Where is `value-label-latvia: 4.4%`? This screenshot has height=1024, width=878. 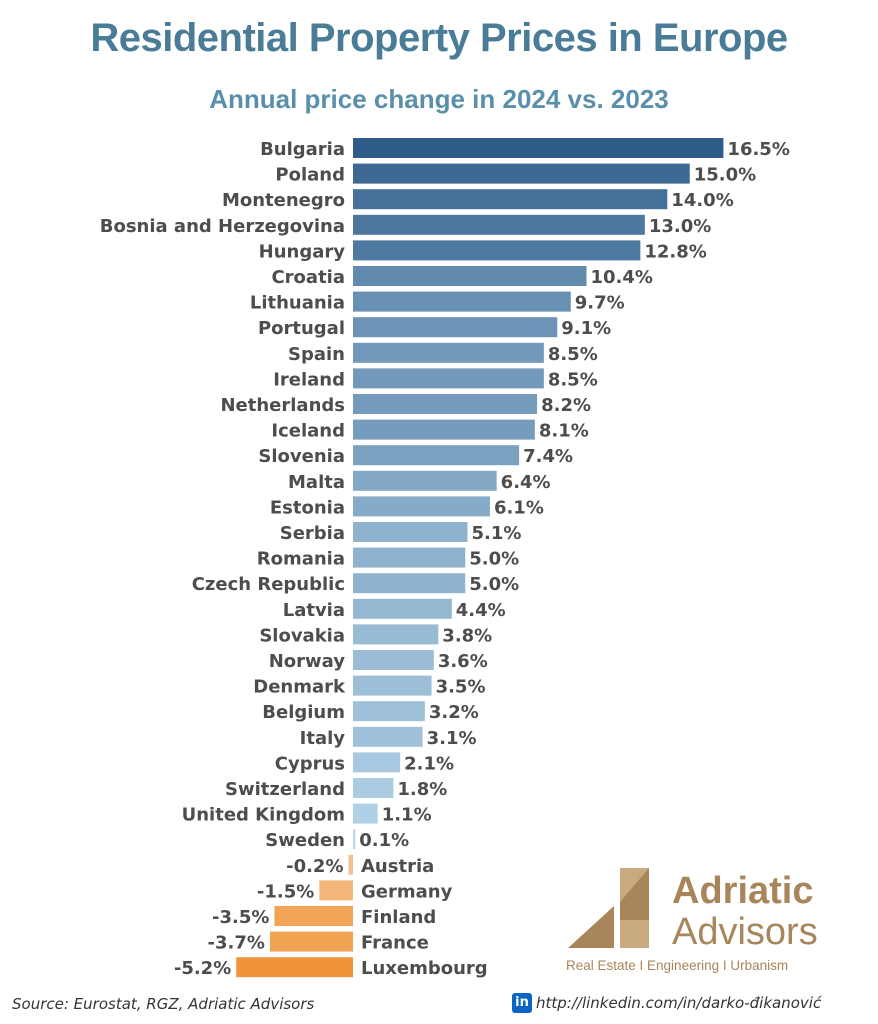
value-label-latvia: 4.4% is located at coordinates (481, 610).